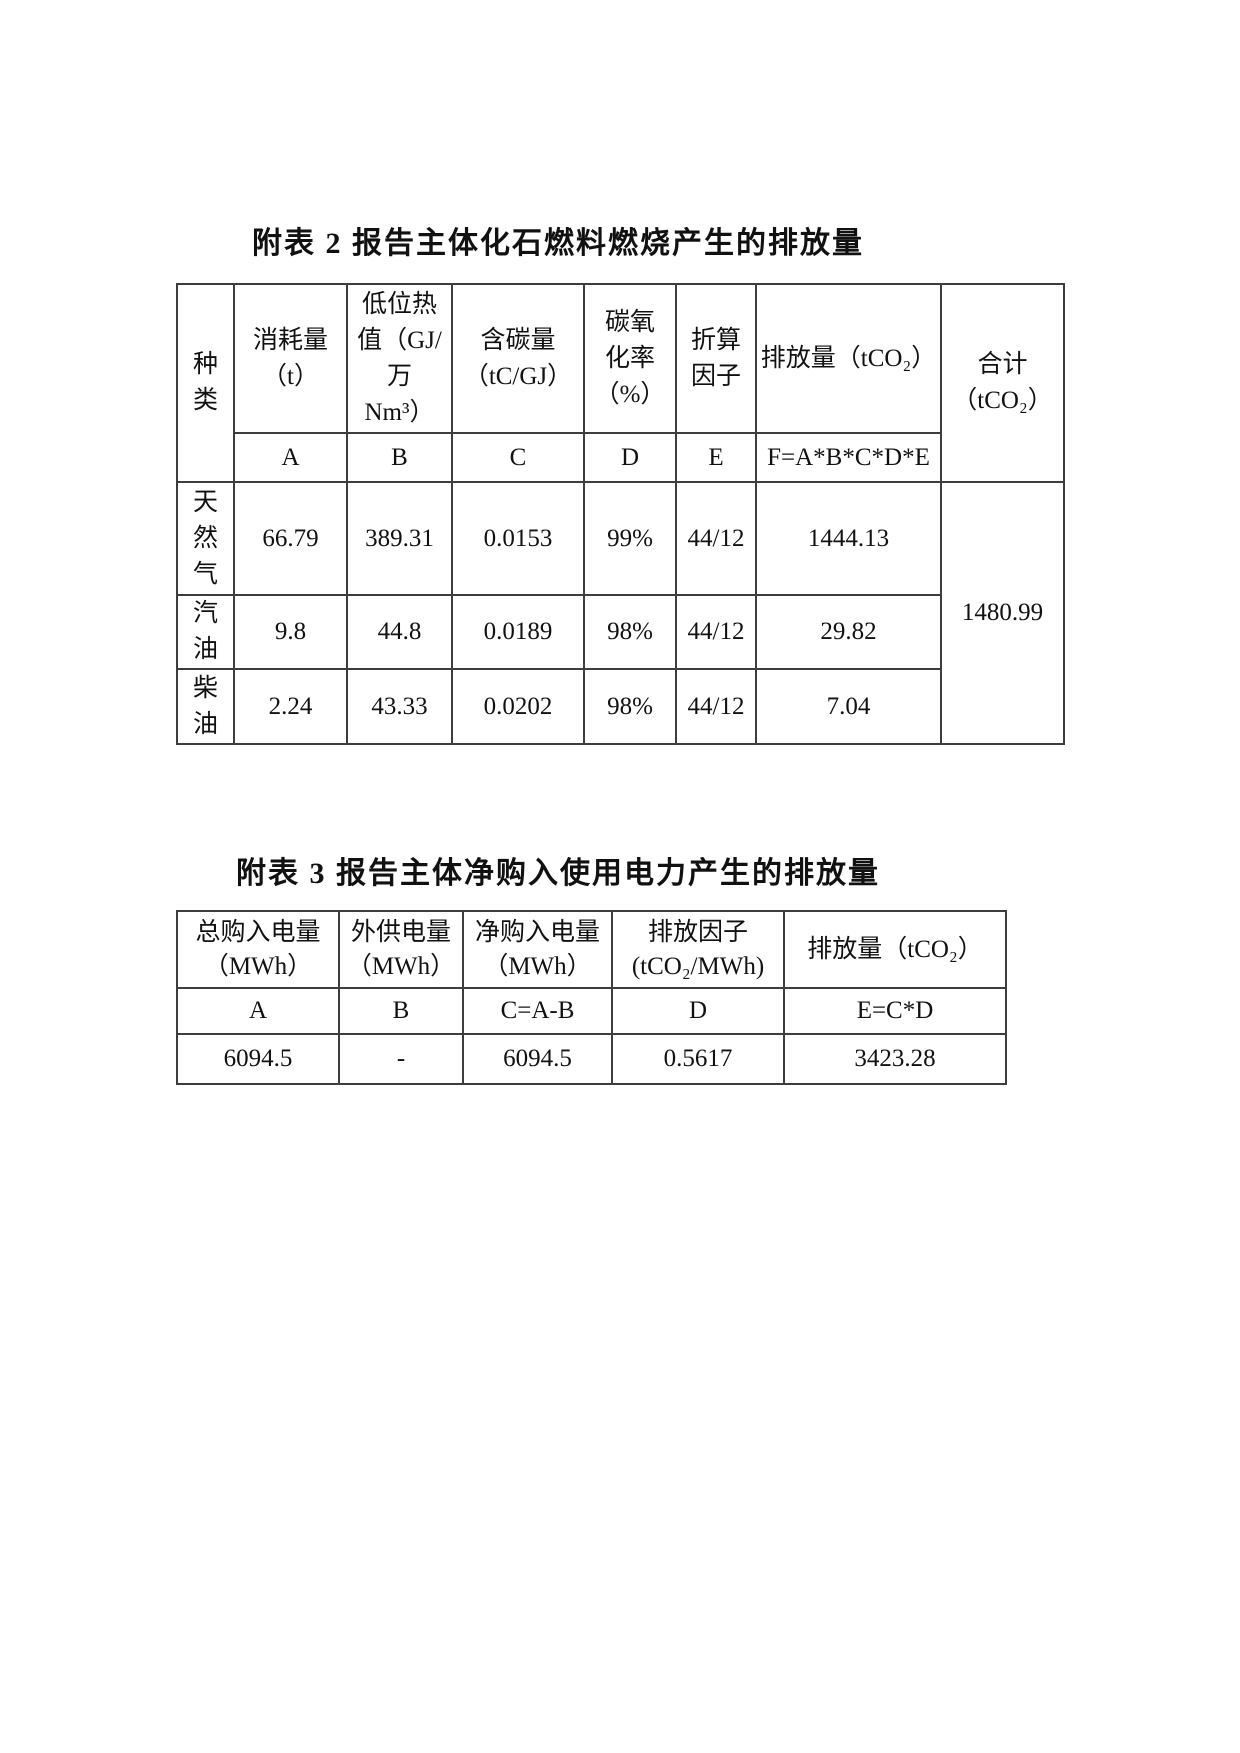 The image size is (1240, 1753). Describe the element at coordinates (518, 706) in the screenshot. I see `cell-carbon-content: 0.0202` at that location.